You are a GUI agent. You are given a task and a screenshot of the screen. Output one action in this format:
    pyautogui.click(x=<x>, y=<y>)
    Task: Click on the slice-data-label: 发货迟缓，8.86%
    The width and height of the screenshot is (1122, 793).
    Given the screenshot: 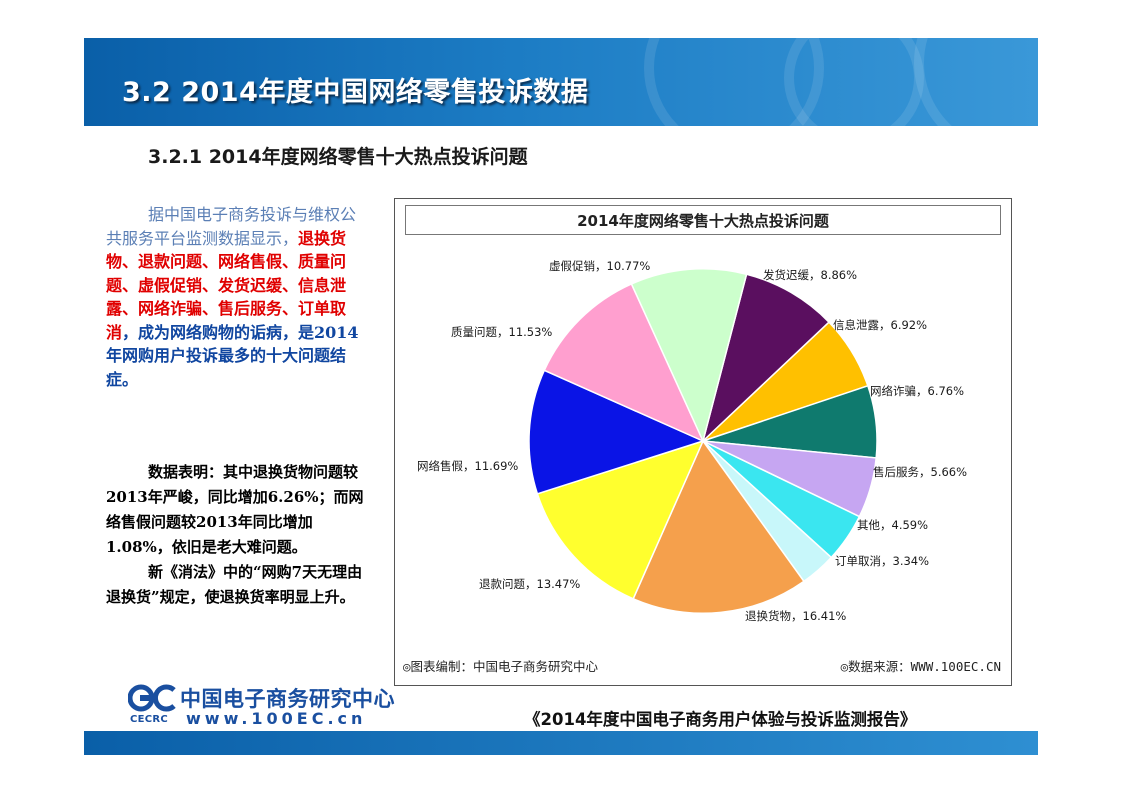 What is the action you would take?
    pyautogui.click(x=810, y=275)
    